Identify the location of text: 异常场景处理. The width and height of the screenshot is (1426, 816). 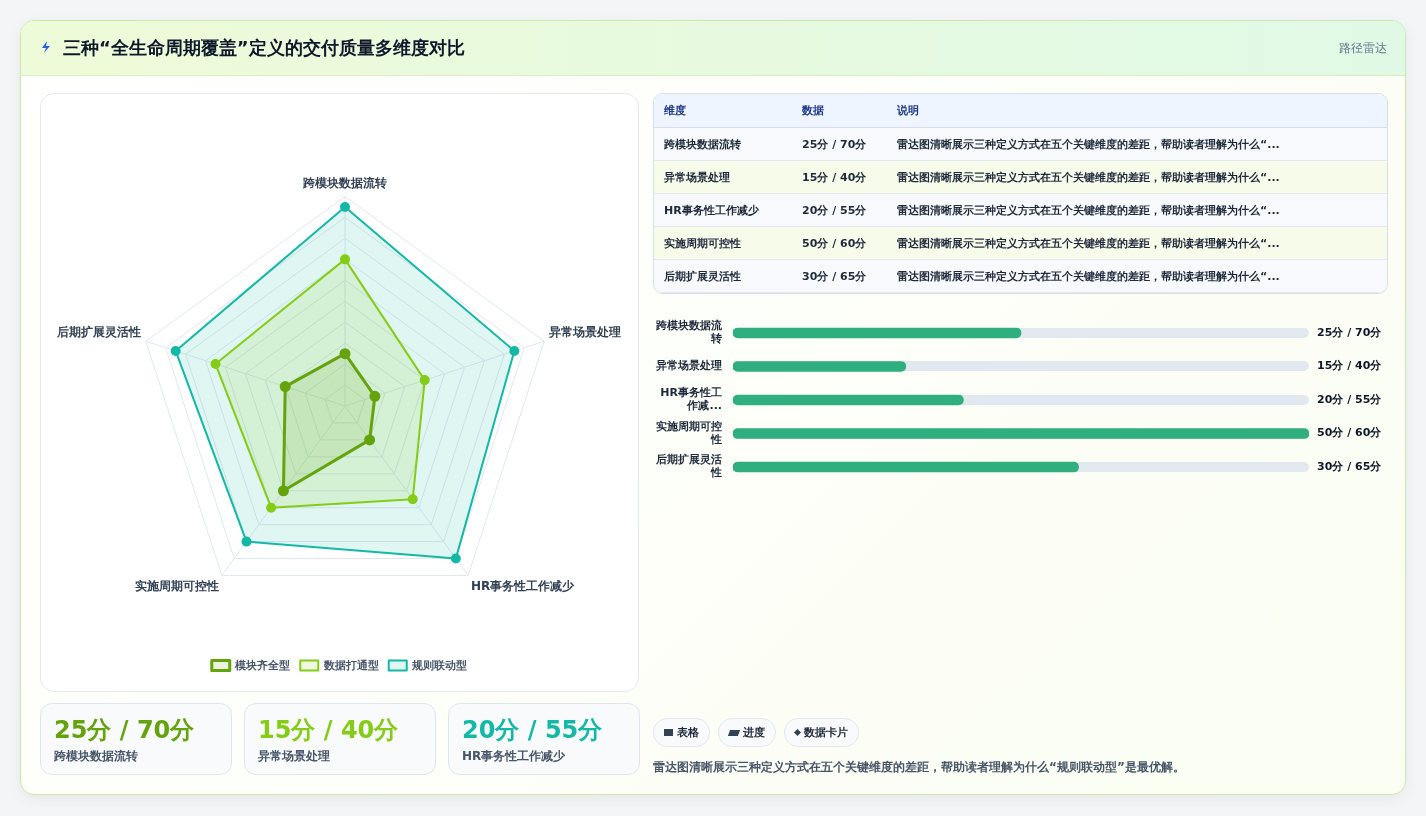
(294, 756).